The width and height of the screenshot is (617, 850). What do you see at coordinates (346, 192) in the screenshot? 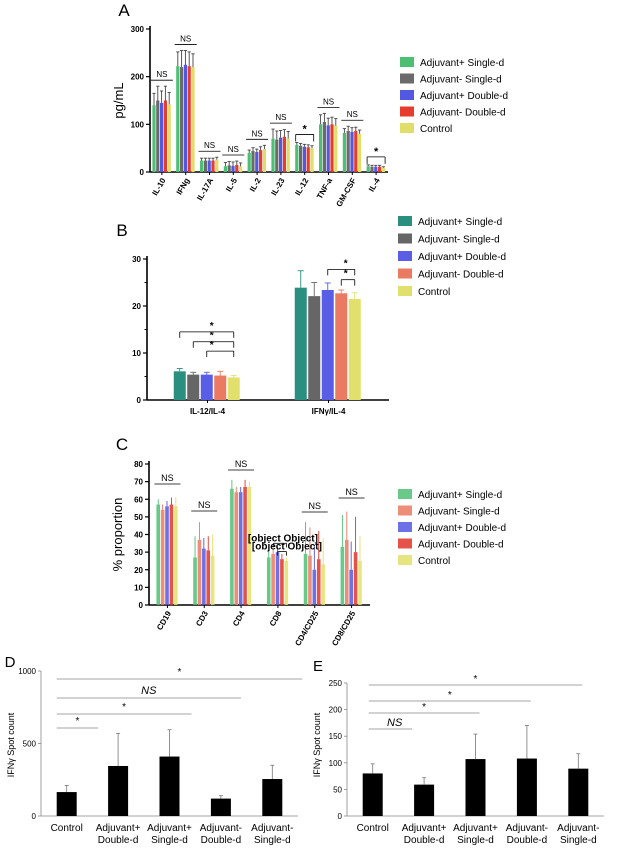
I see `x-tick-label: GM-CSF` at bounding box center [346, 192].